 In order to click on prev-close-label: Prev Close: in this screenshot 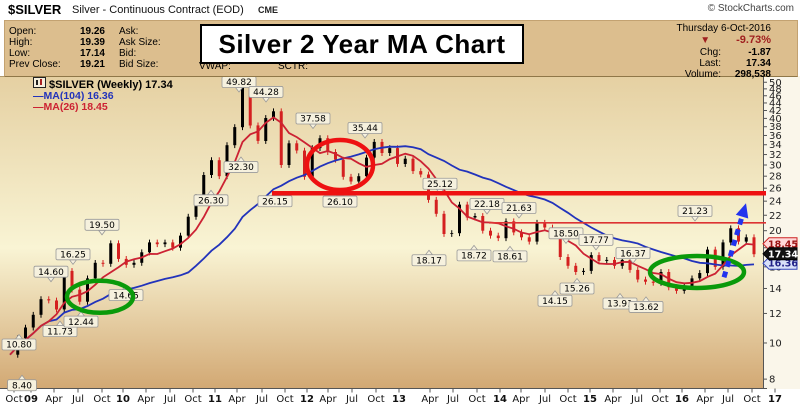, I will do `click(35, 64)`.